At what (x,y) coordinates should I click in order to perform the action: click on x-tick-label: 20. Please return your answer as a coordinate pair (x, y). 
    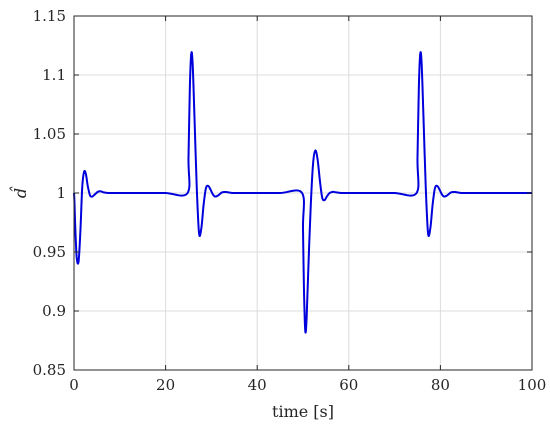
    Looking at the image, I should click on (165, 385).